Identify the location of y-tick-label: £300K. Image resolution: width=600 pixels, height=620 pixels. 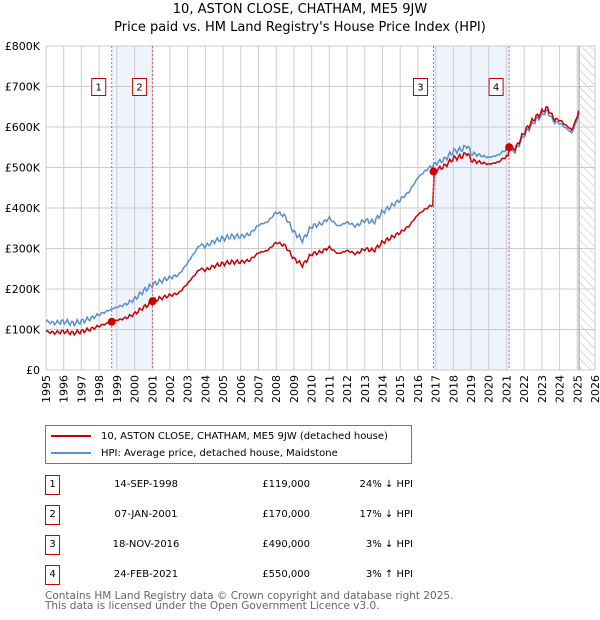
(23, 249).